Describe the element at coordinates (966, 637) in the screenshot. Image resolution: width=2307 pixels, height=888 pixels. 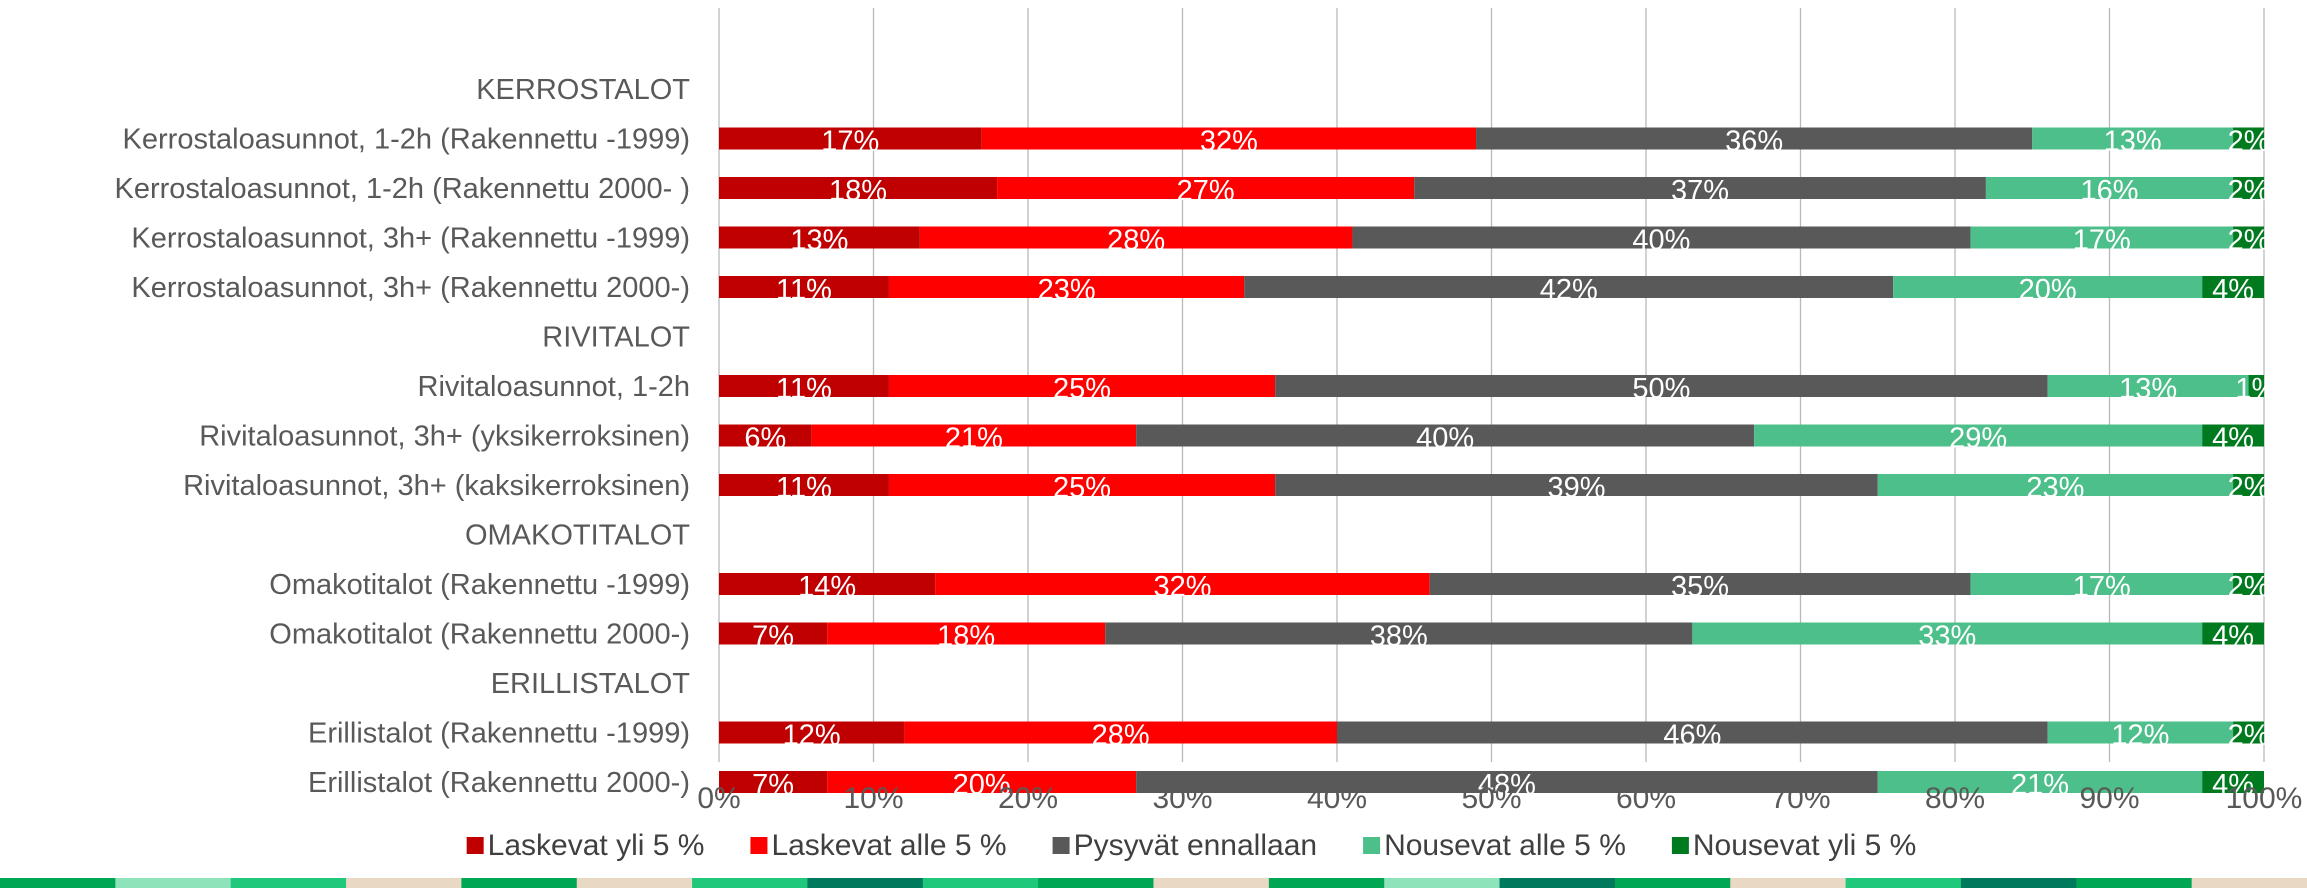
I see `data-label: 18%` at that location.